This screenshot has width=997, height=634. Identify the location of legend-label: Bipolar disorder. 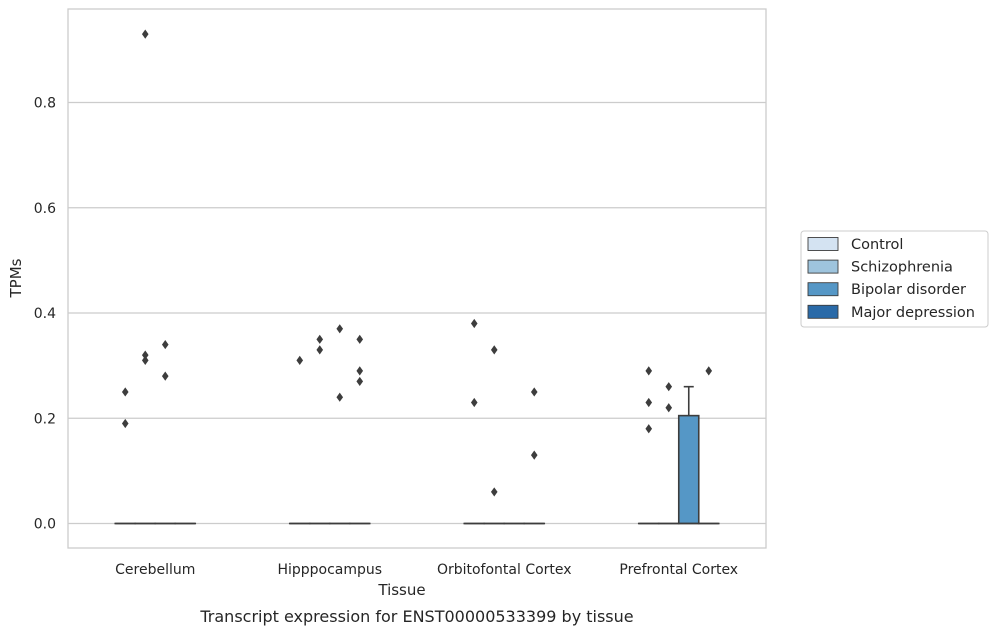
(908, 290).